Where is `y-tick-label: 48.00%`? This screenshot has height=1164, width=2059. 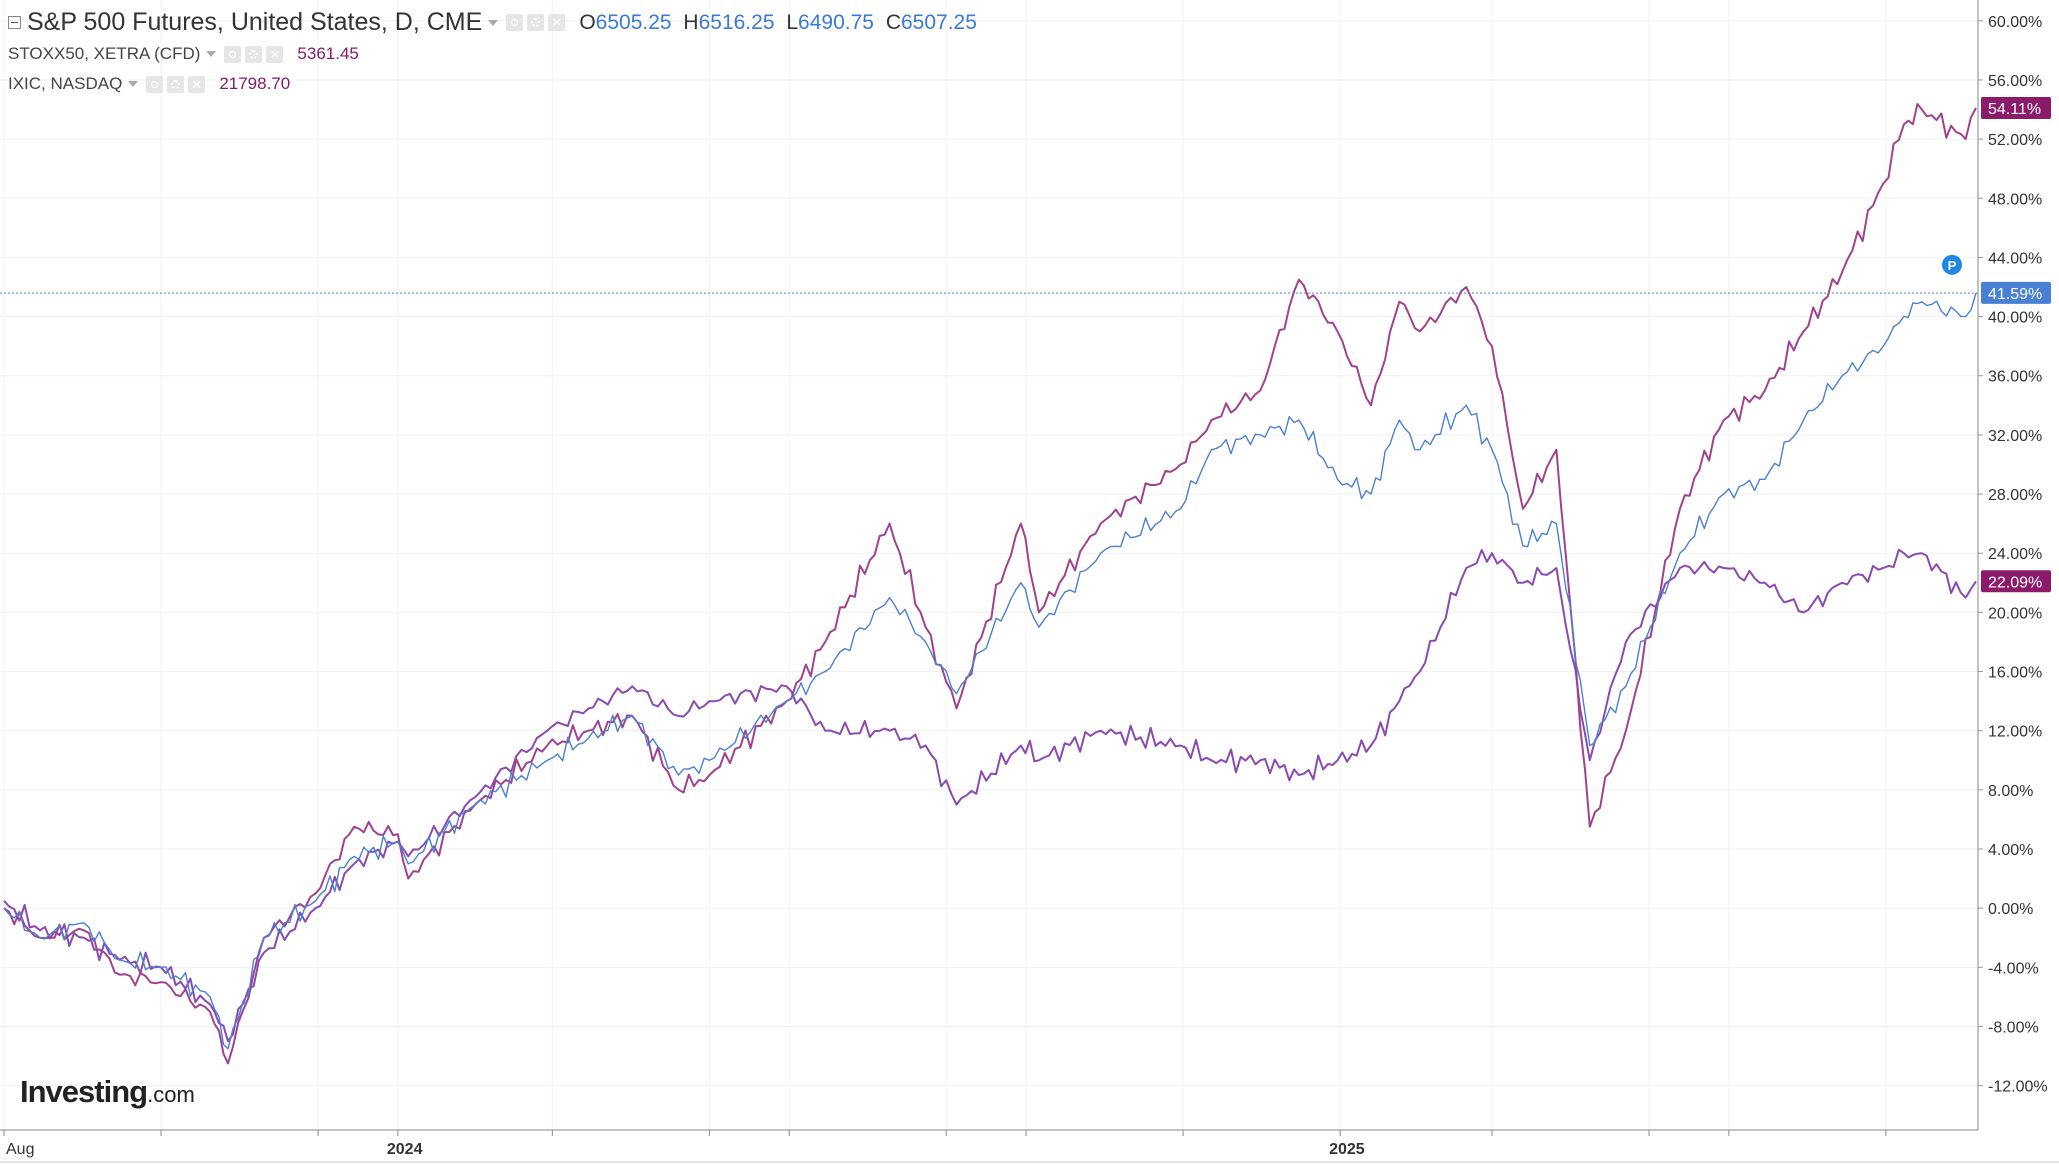
y-tick-label: 48.00% is located at coordinates (2015, 199).